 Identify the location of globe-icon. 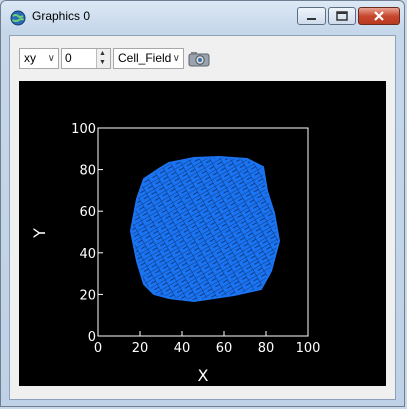
(18, 18).